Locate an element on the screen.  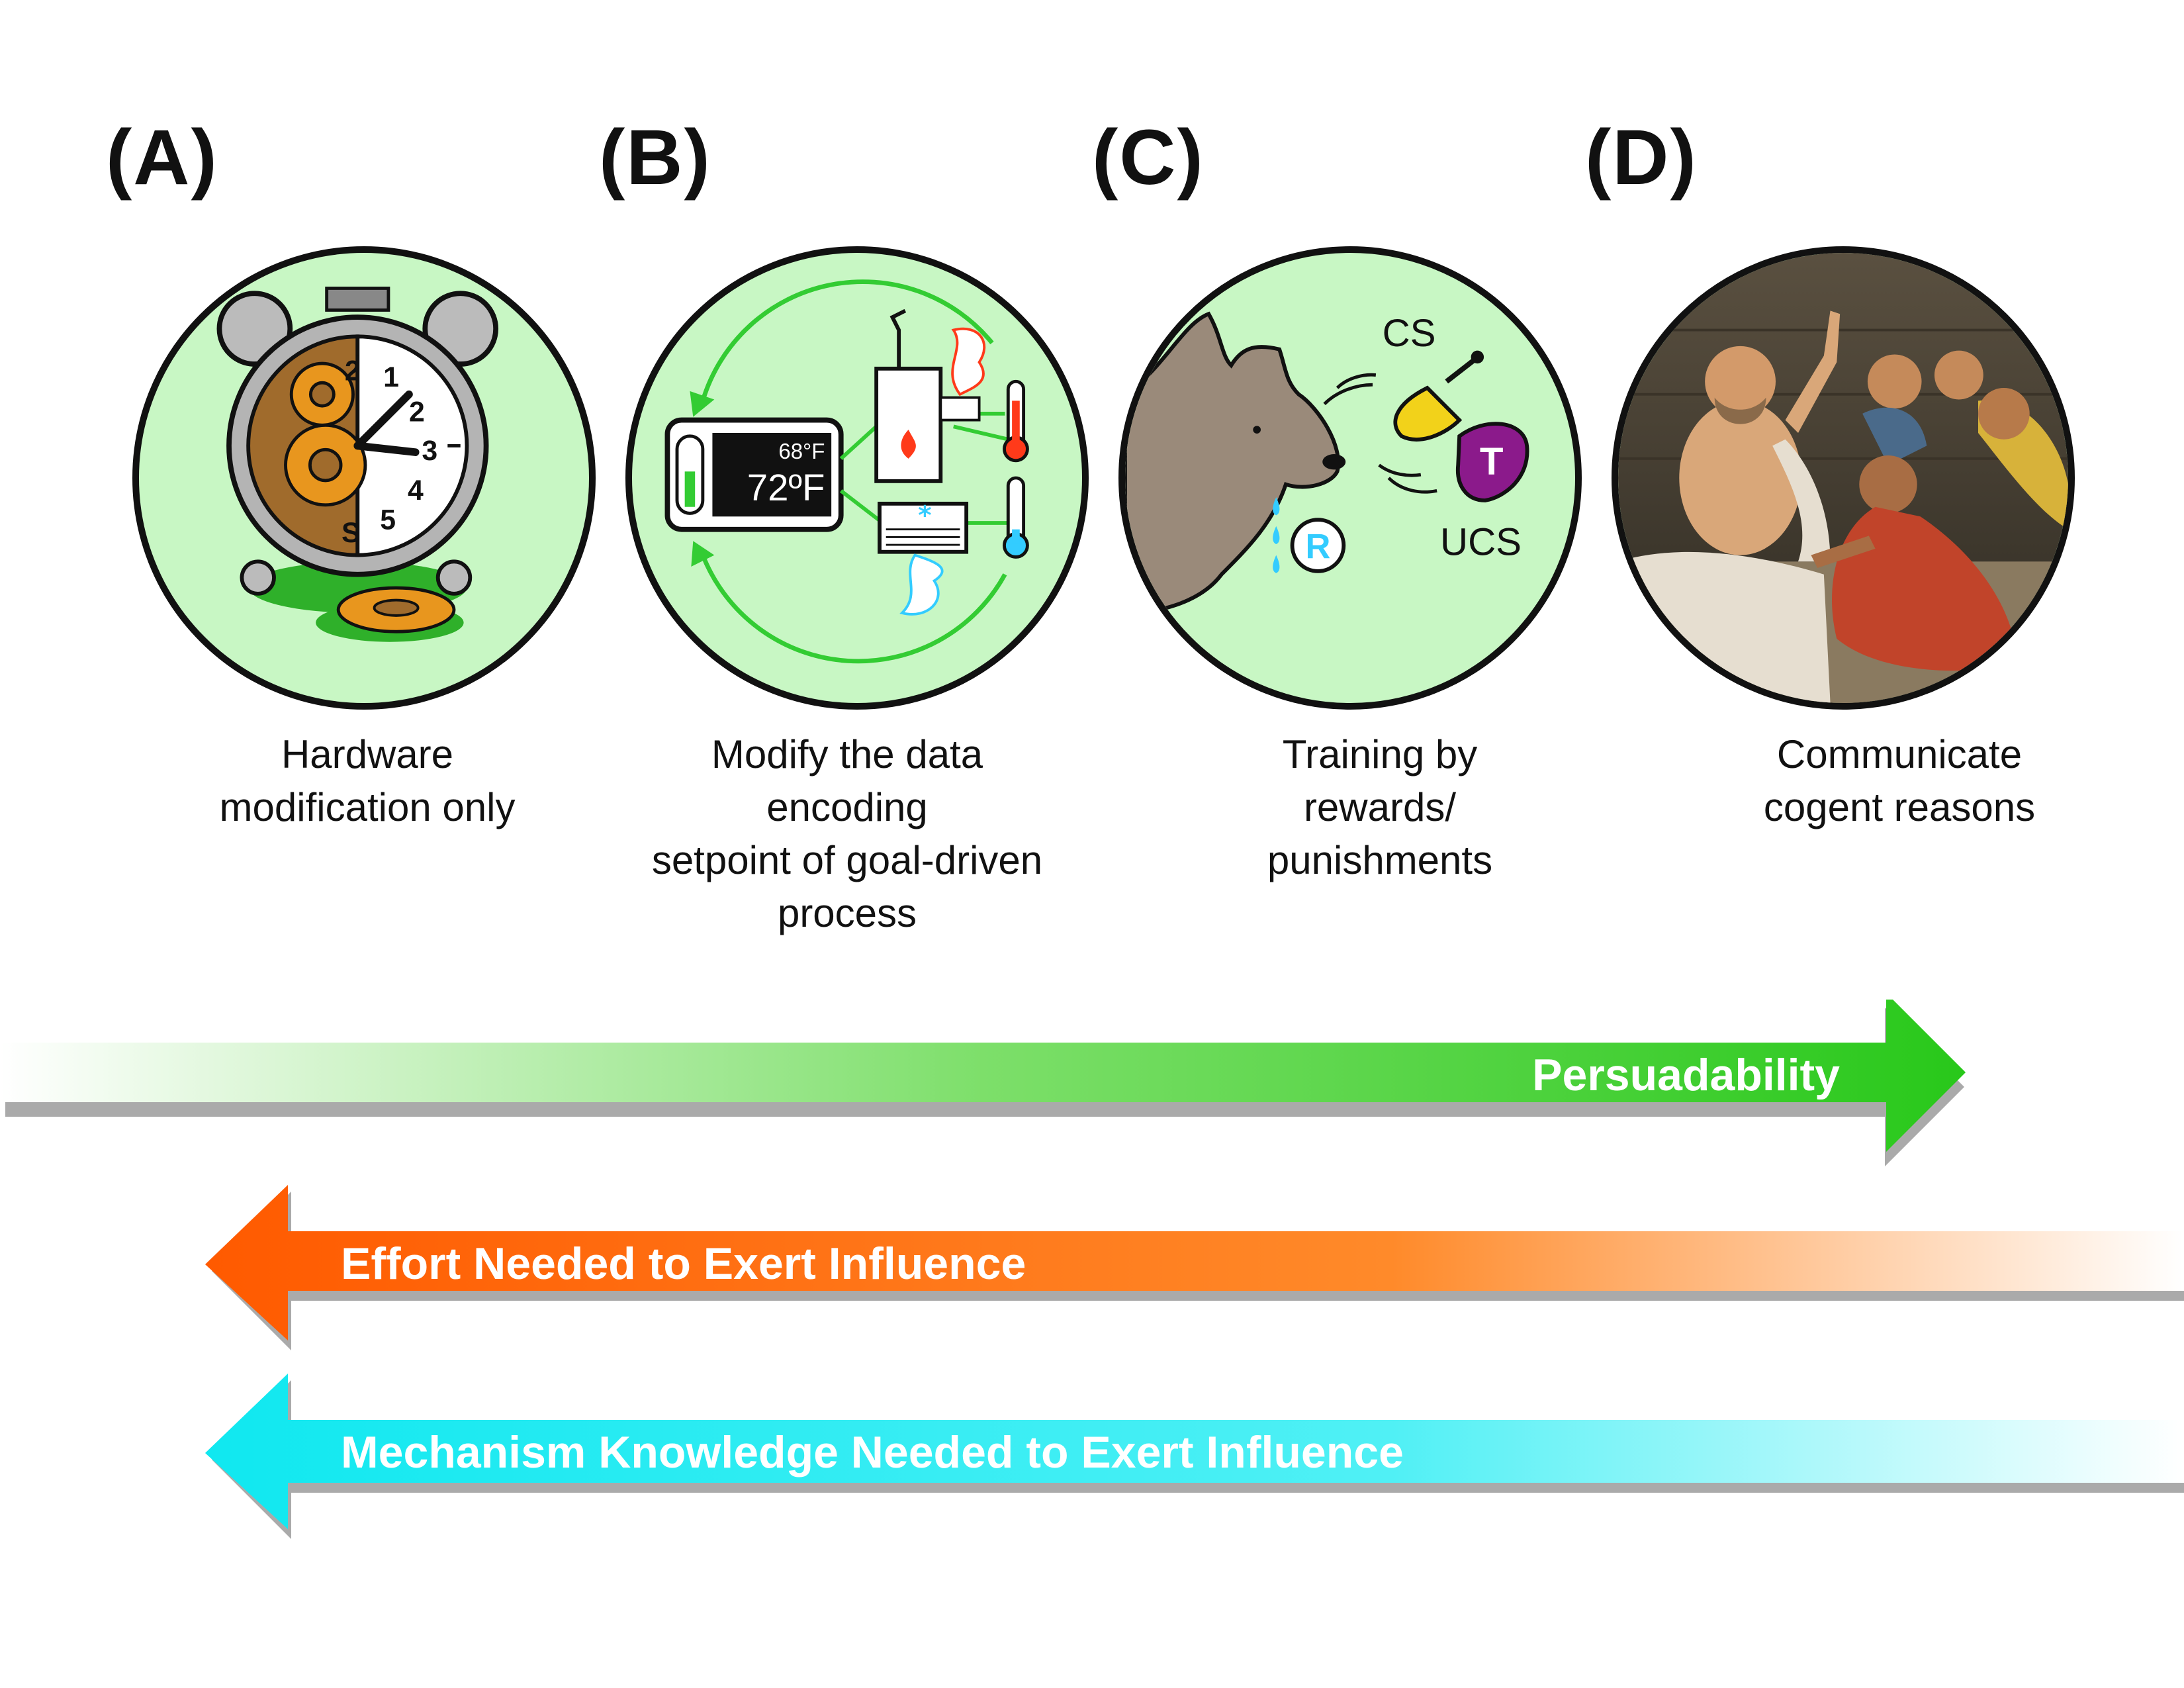
painting-illustration is located at coordinates (1843, 478).